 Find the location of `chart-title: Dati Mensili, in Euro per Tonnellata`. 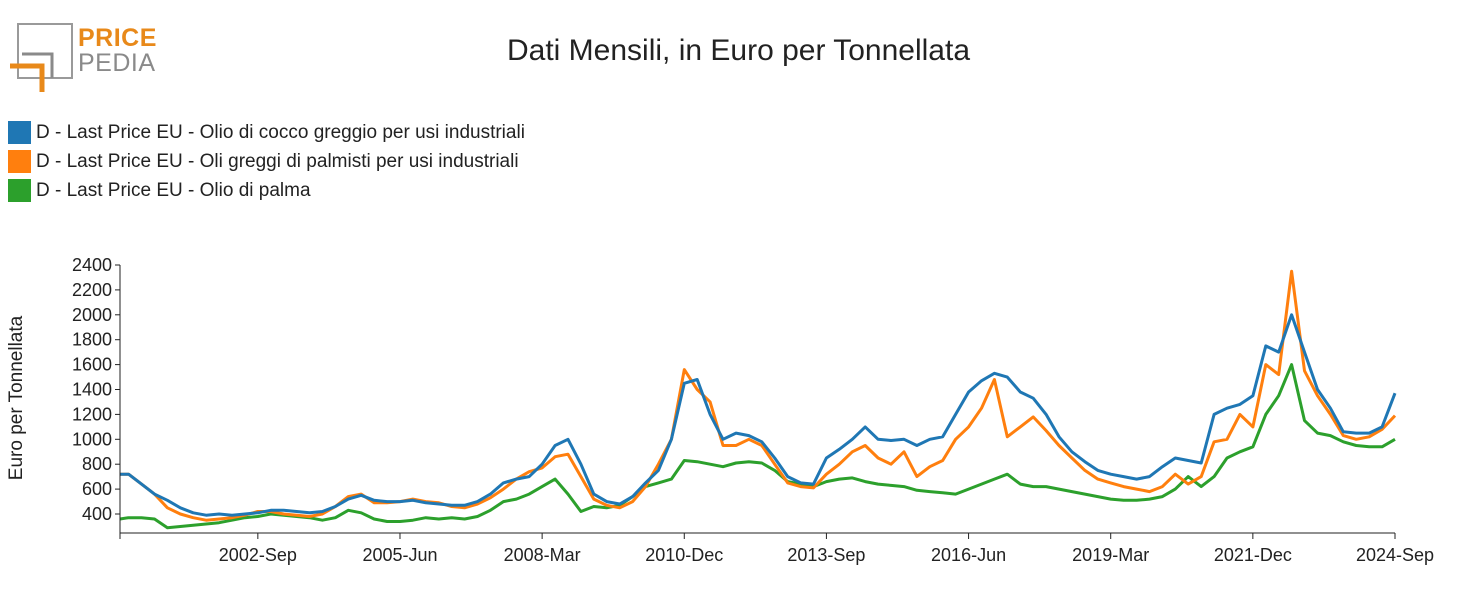

chart-title: Dati Mensili, in Euro per Tonnellata is located at coordinates (738, 50).